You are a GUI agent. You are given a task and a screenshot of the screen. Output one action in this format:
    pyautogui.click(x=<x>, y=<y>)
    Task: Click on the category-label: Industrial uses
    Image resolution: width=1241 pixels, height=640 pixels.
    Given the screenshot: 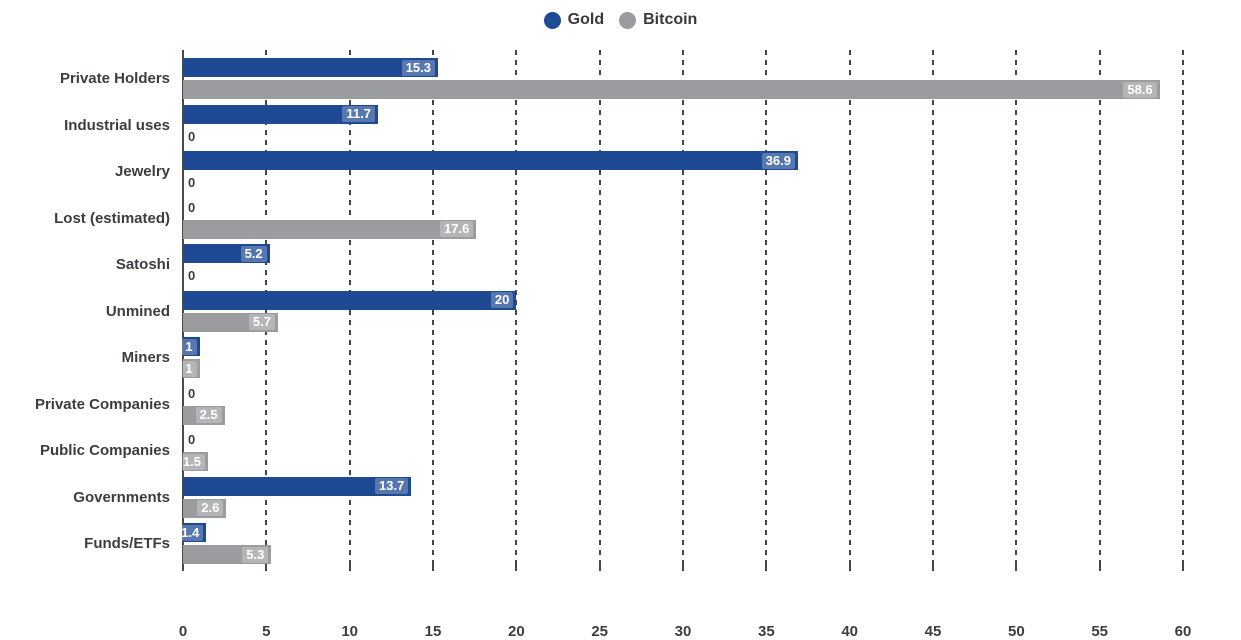 What is the action you would take?
    pyautogui.click(x=117, y=125)
    